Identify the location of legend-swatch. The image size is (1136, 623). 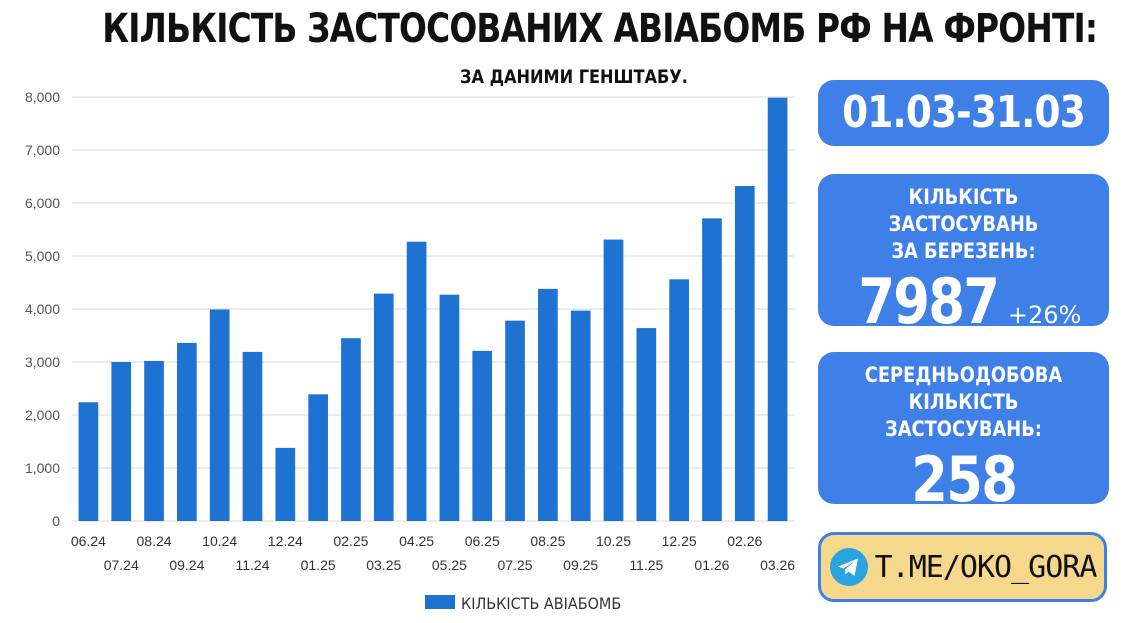
(440, 602).